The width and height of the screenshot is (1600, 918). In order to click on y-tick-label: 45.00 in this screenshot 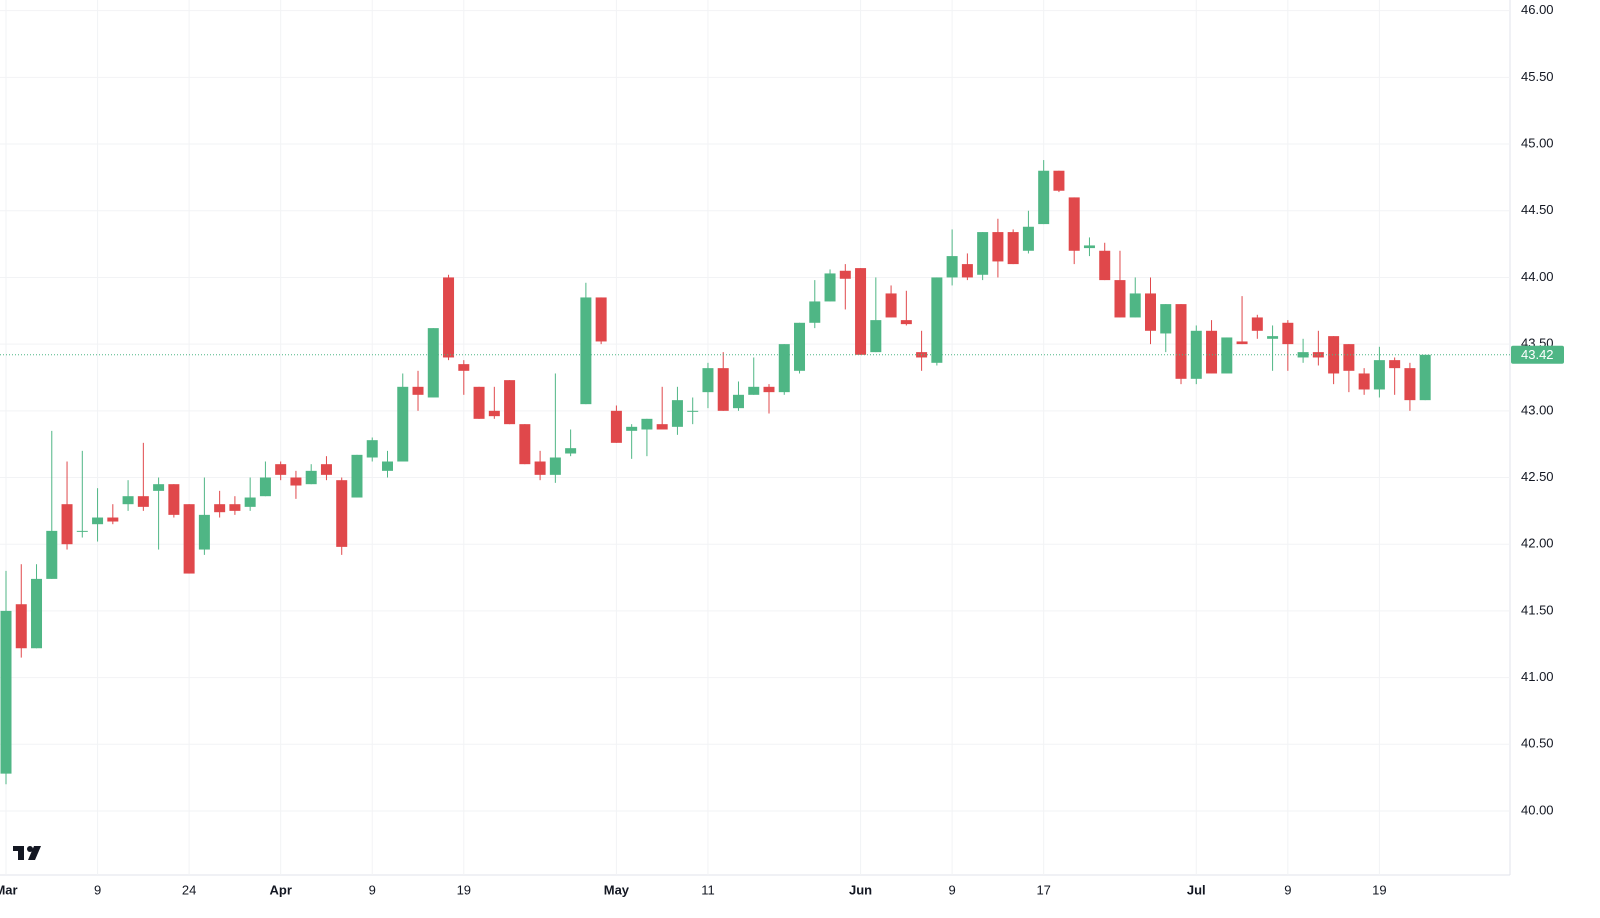, I will do `click(1537, 142)`.